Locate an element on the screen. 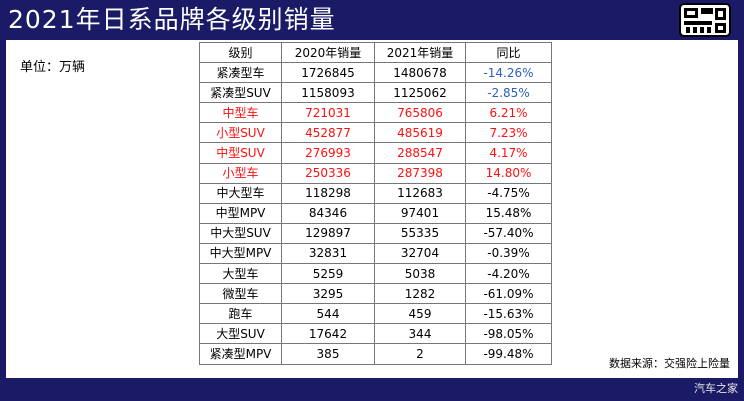 This screenshot has width=744, height=401. col-header-2021: 2021年销量 is located at coordinates (420, 52).